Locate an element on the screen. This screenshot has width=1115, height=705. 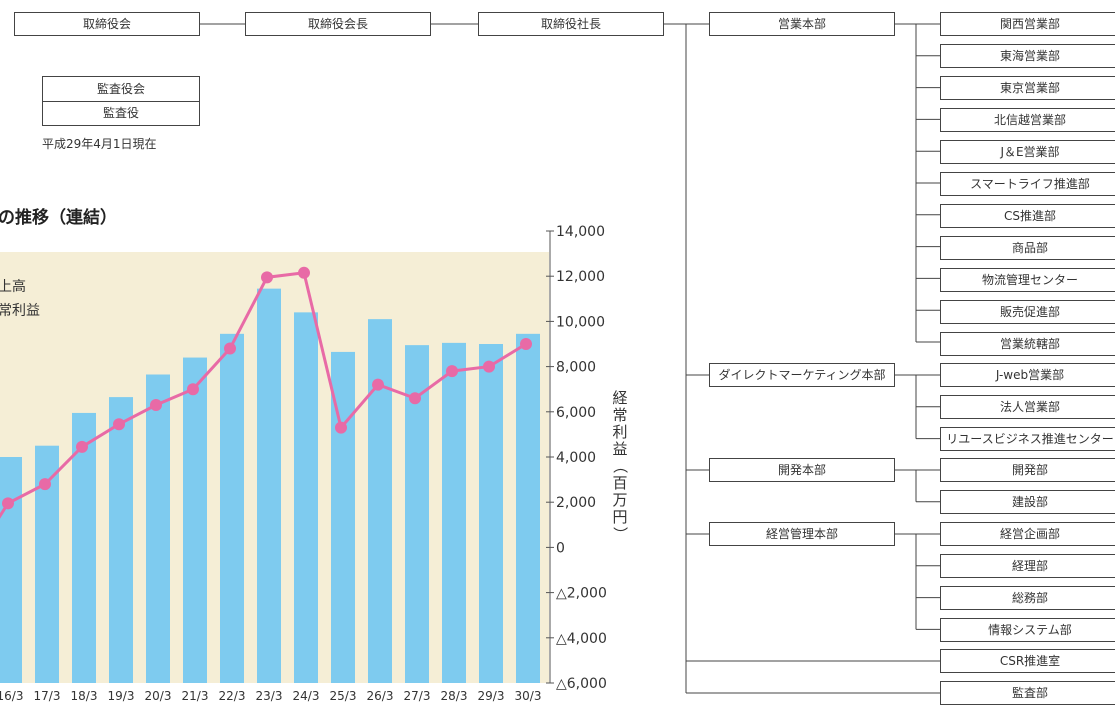
x-tick-label: 16/3 is located at coordinates (11, 695).